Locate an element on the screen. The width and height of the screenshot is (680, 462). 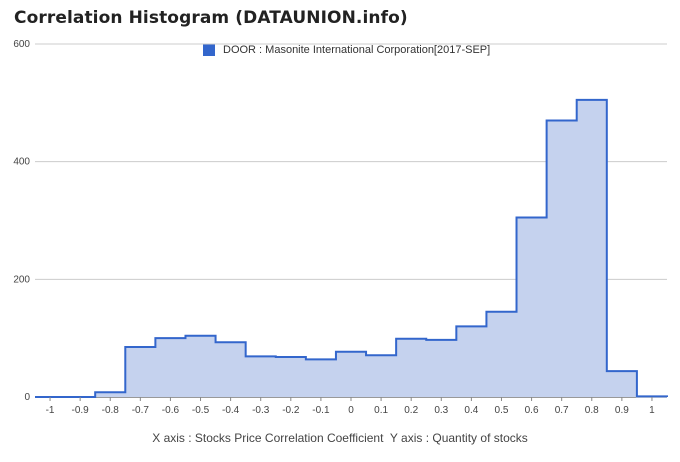
x-tick-label: 0.4 is located at coordinates (471, 410).